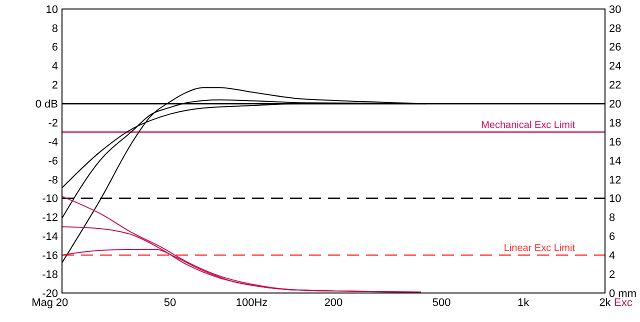 The height and width of the screenshot is (322, 640). Describe the element at coordinates (615, 161) in the screenshot. I see `y2-tick-label: 14` at that location.